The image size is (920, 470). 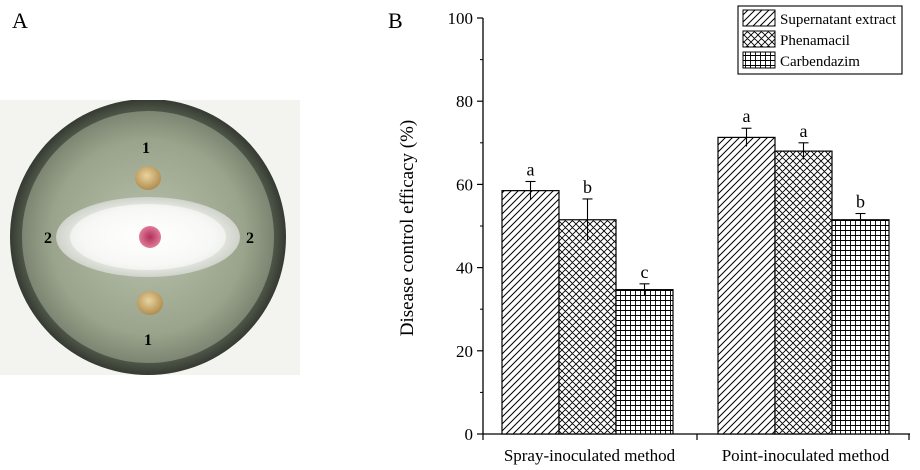 I want to click on chart-legend: Supernatant extract Phenamacil Carbendazim, so click(x=820, y=40).